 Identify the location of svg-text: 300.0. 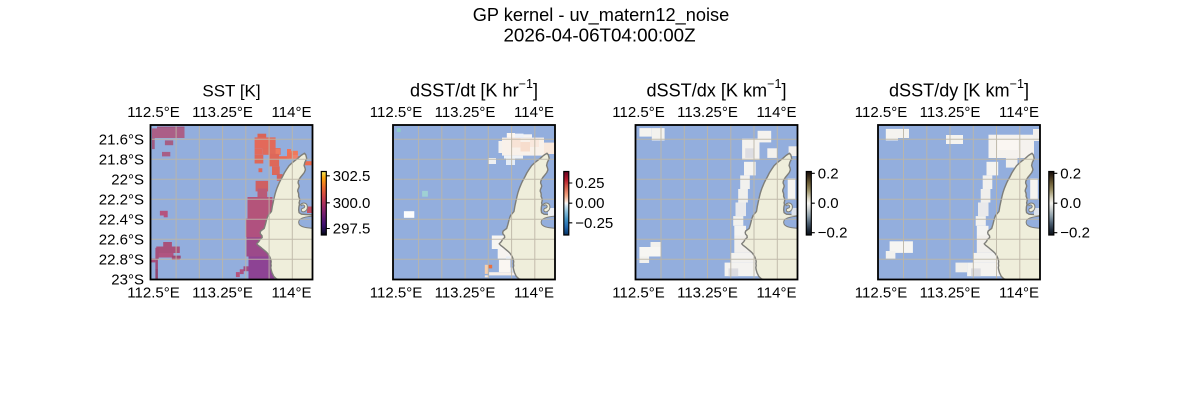
(352, 203).